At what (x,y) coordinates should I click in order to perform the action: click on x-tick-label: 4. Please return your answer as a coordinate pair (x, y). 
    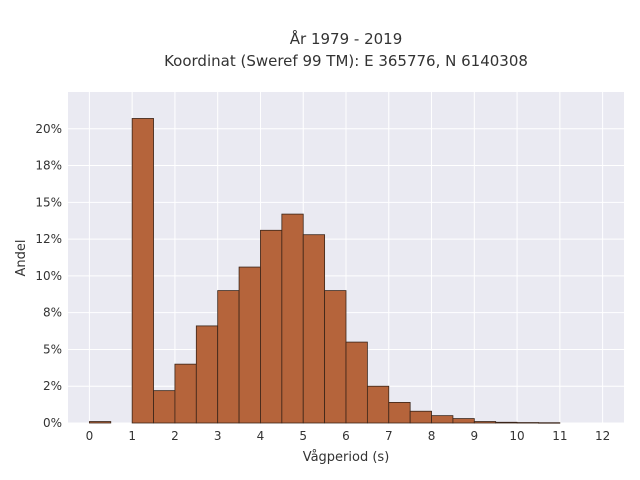
    Looking at the image, I should click on (261, 436).